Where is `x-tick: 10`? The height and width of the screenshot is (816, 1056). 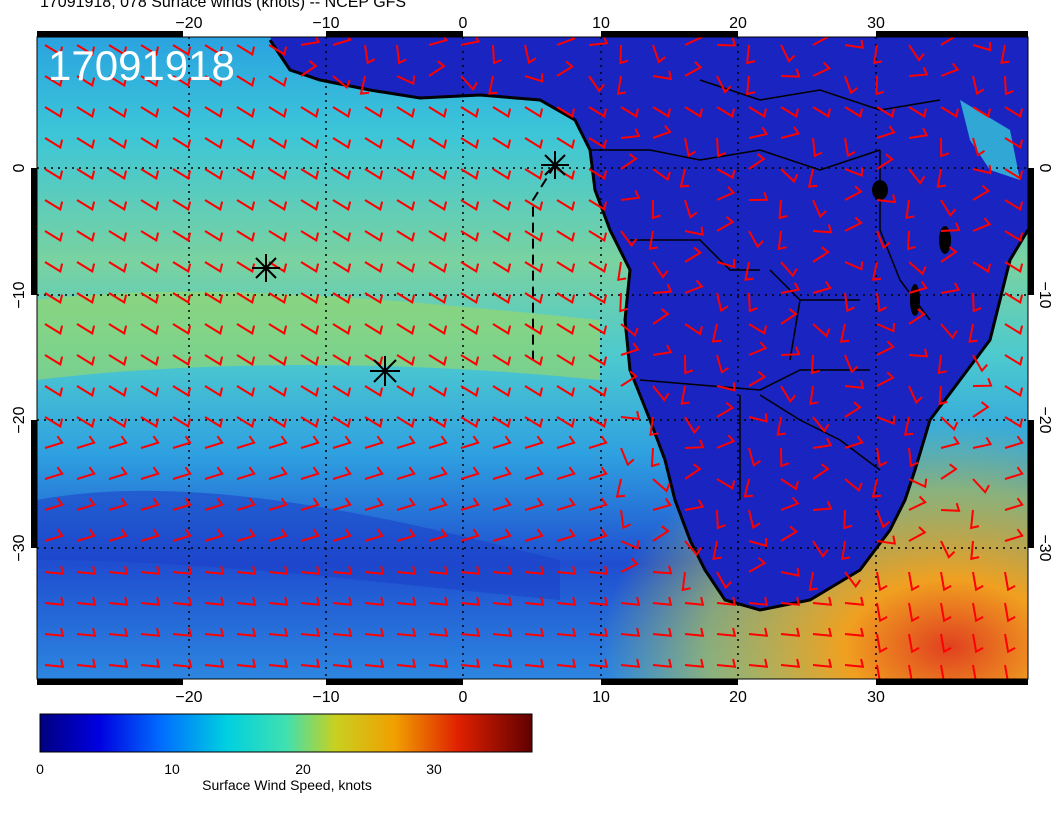 x-tick: 10 is located at coordinates (601, 697).